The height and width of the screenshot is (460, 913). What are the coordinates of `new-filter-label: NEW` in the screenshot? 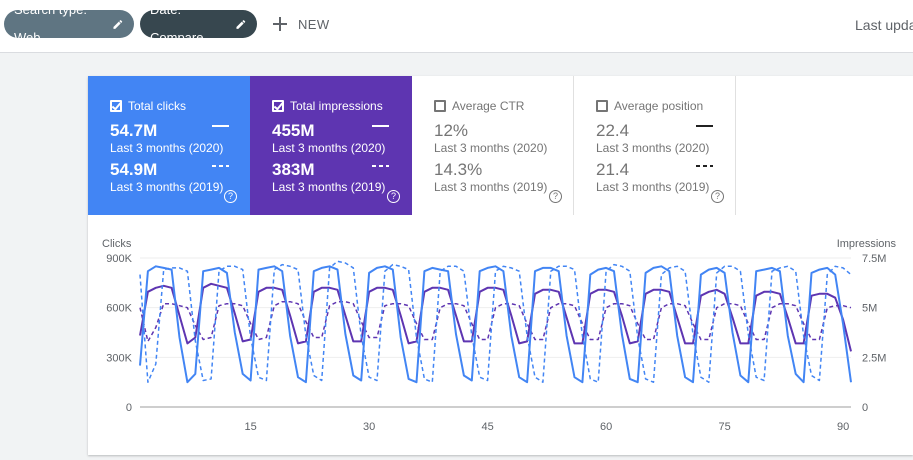 It's located at (314, 24).